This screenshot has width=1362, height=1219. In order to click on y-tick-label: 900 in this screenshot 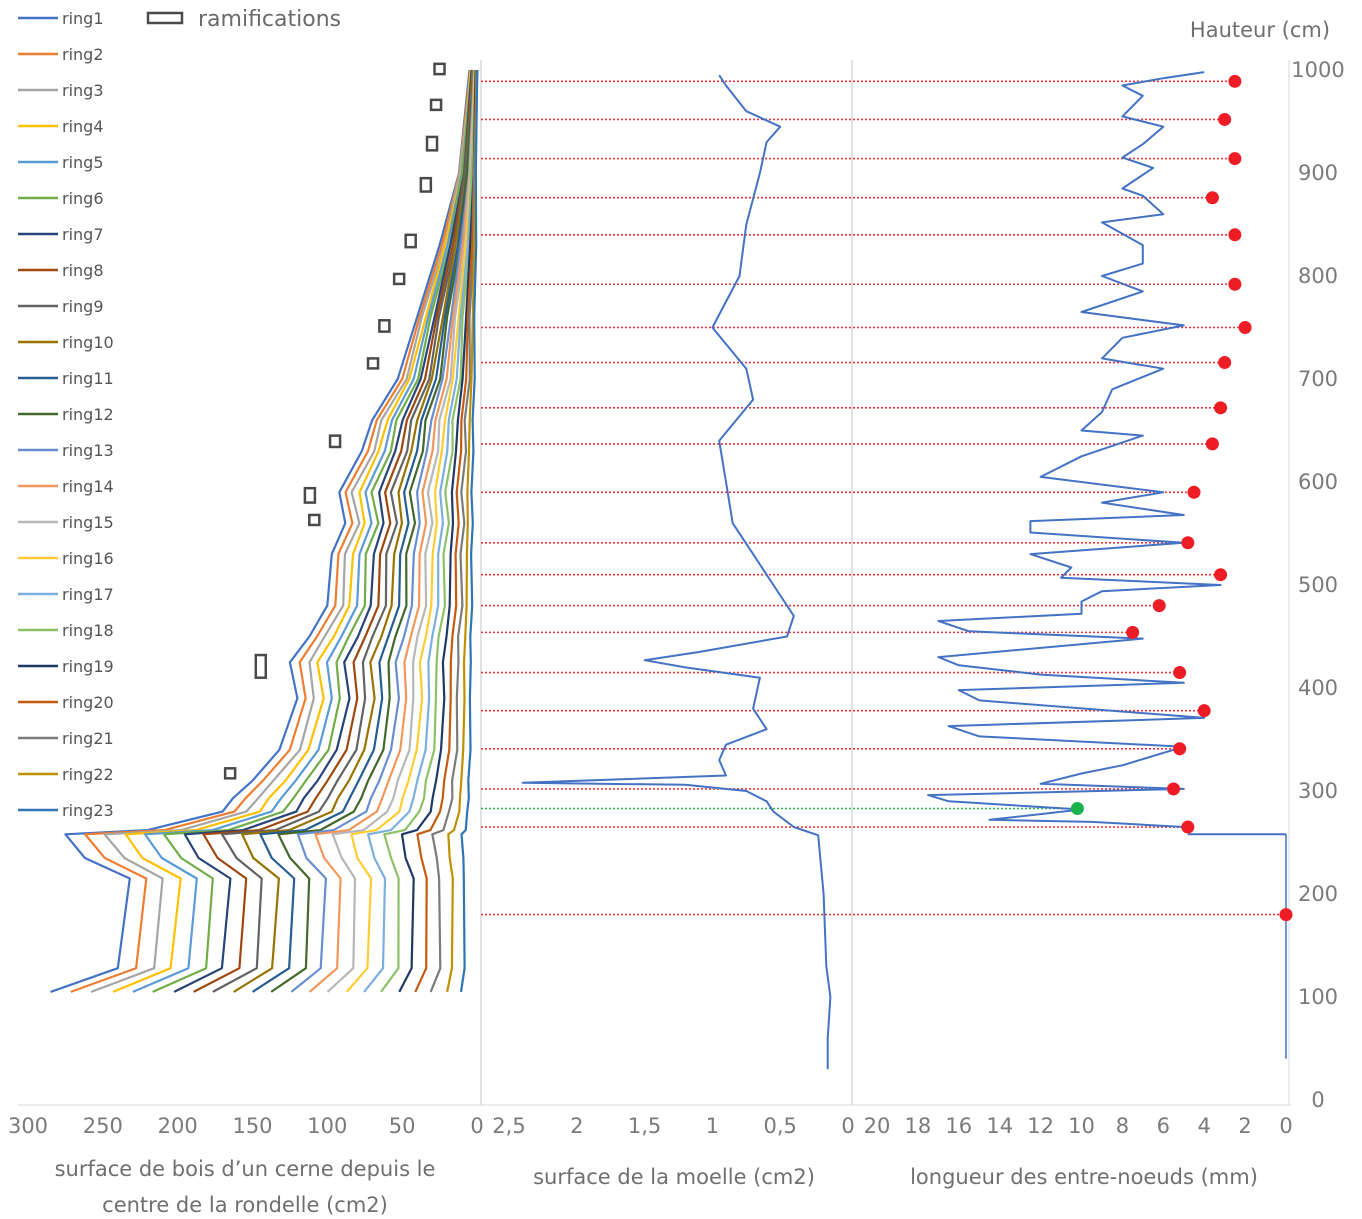, I will do `click(1318, 173)`.